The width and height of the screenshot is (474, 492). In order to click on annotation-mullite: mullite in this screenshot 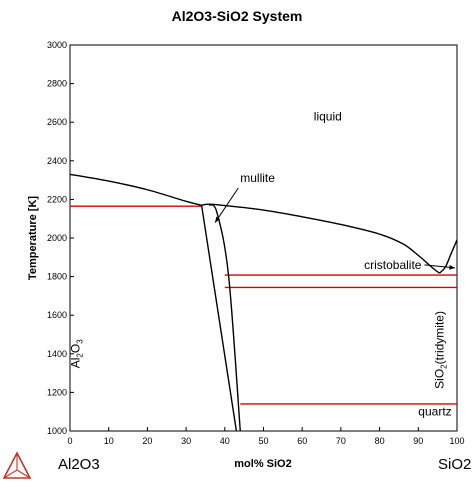, I will do `click(257, 178)`.